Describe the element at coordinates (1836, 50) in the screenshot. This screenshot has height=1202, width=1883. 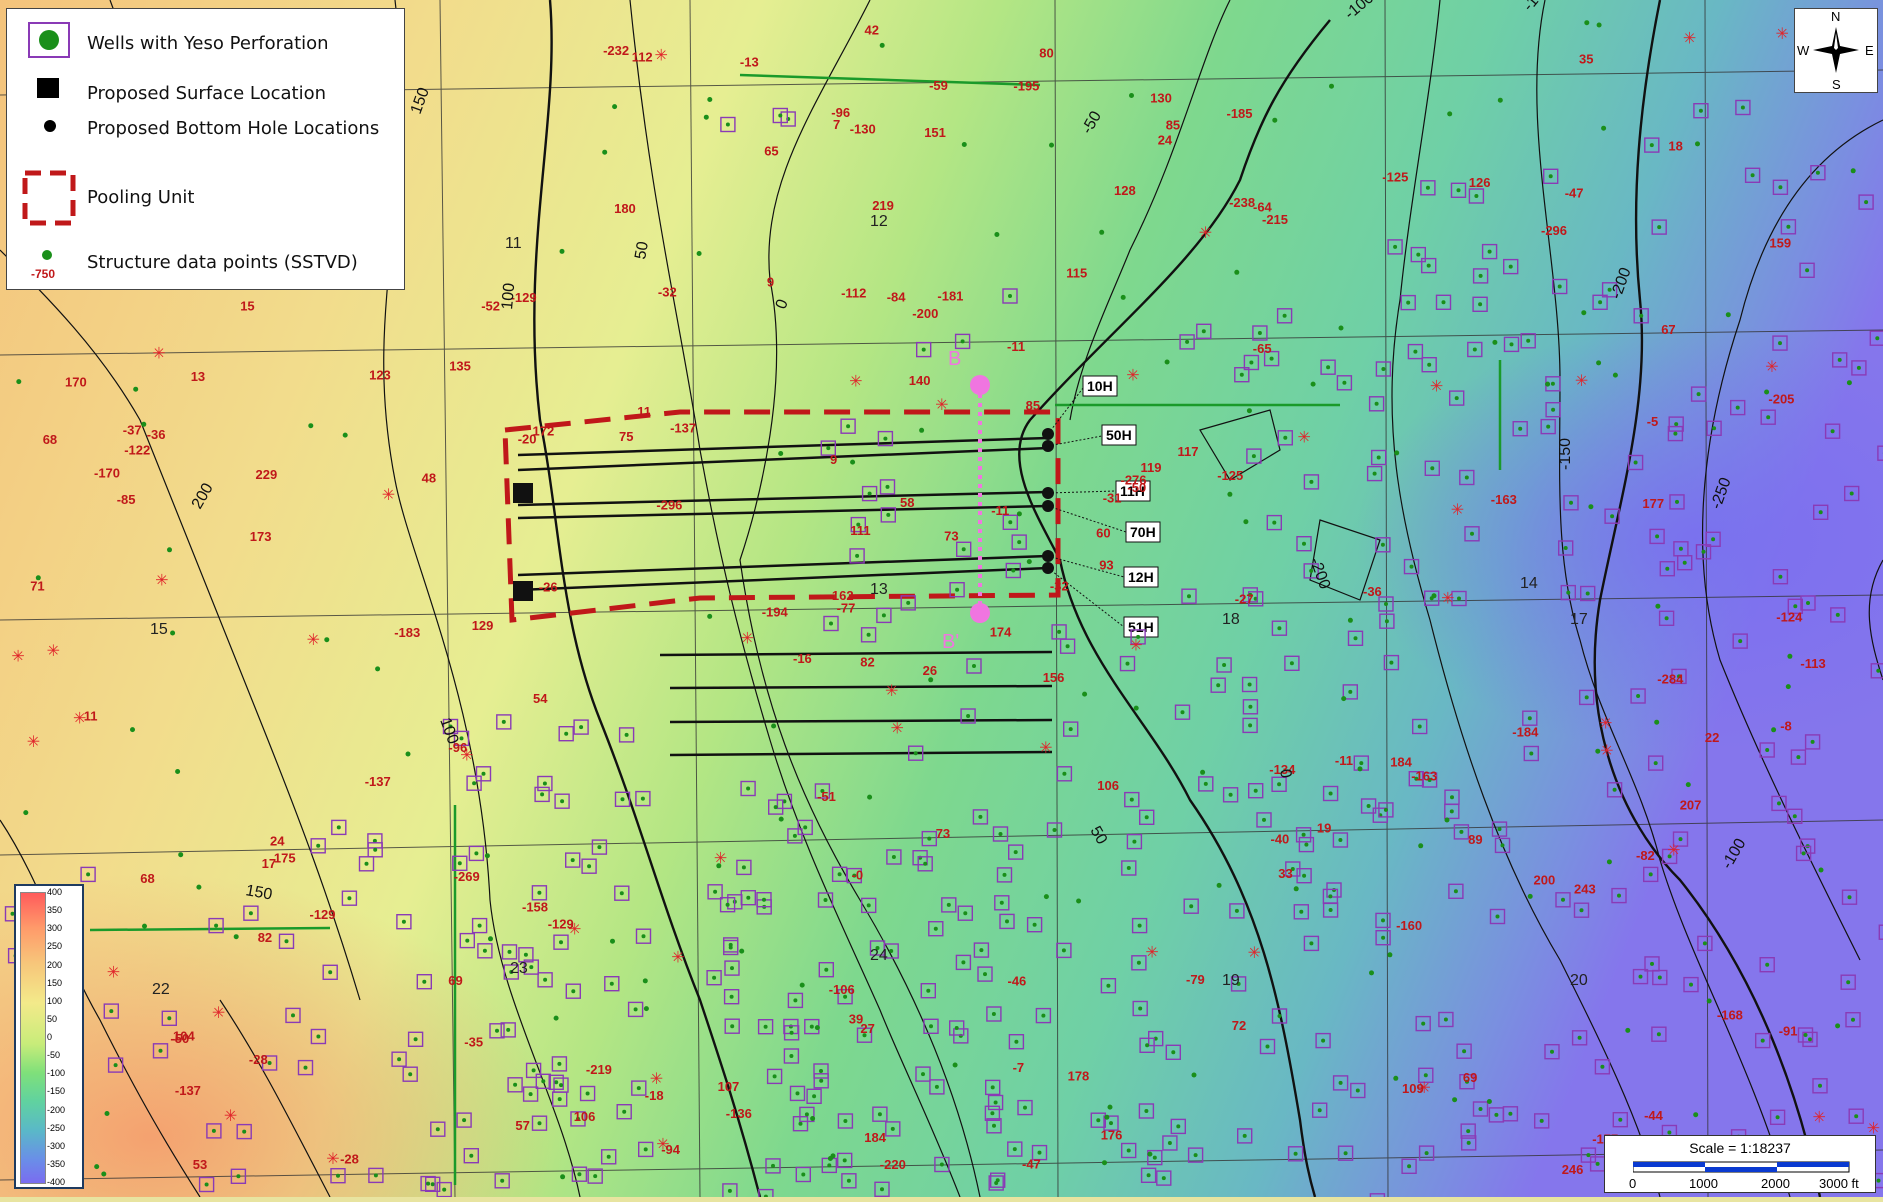
I see `compass-rose-icon` at that location.